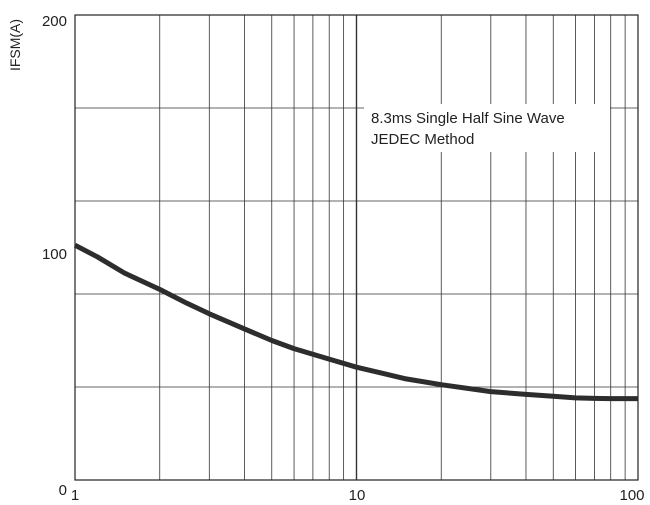  Describe the element at coordinates (54, 254) in the screenshot. I see `y-tick-label-100: 100` at that location.